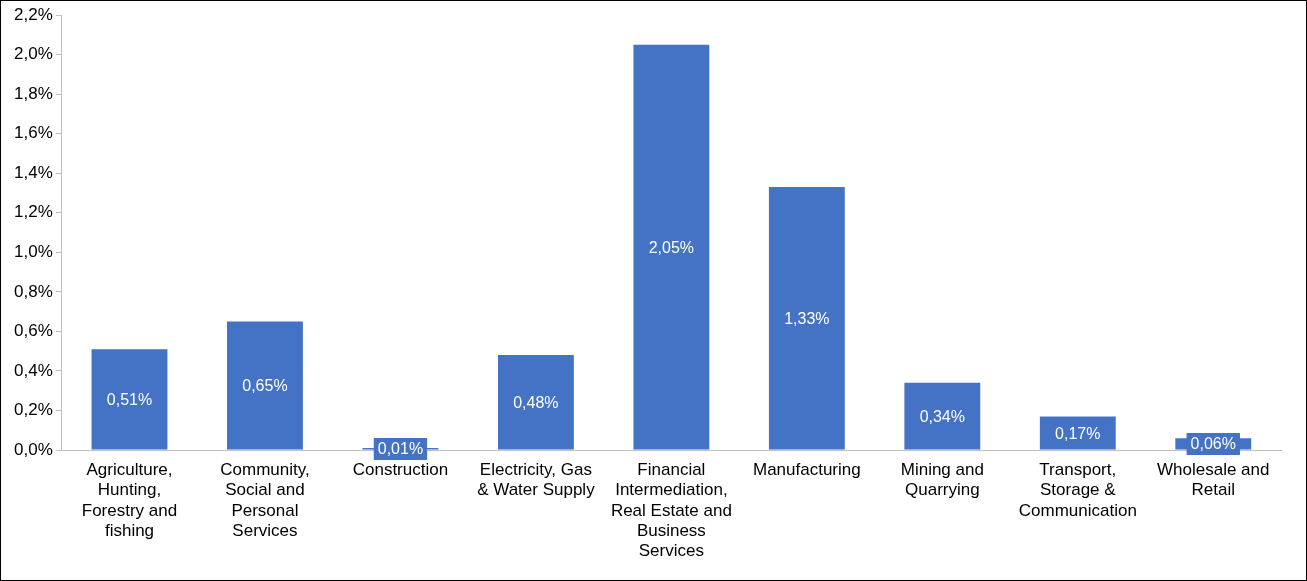 Image resolution: width=1307 pixels, height=581 pixels. What do you see at coordinates (1077, 489) in the screenshot?
I see `x-tick-label: Transport, Storage & Communication` at bounding box center [1077, 489].